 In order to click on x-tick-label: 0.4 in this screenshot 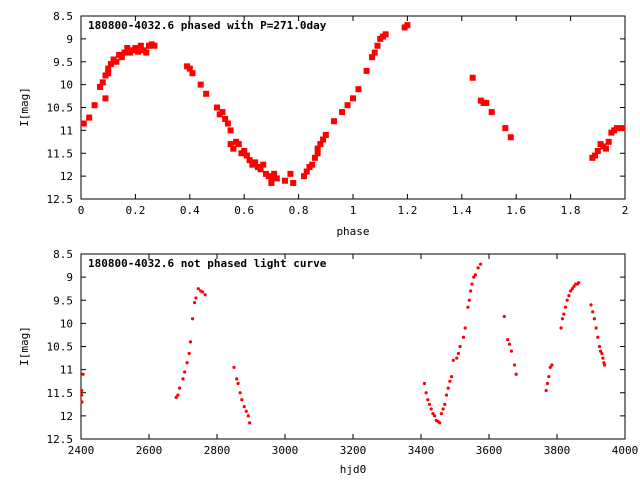, I will do `click(190, 210)`.